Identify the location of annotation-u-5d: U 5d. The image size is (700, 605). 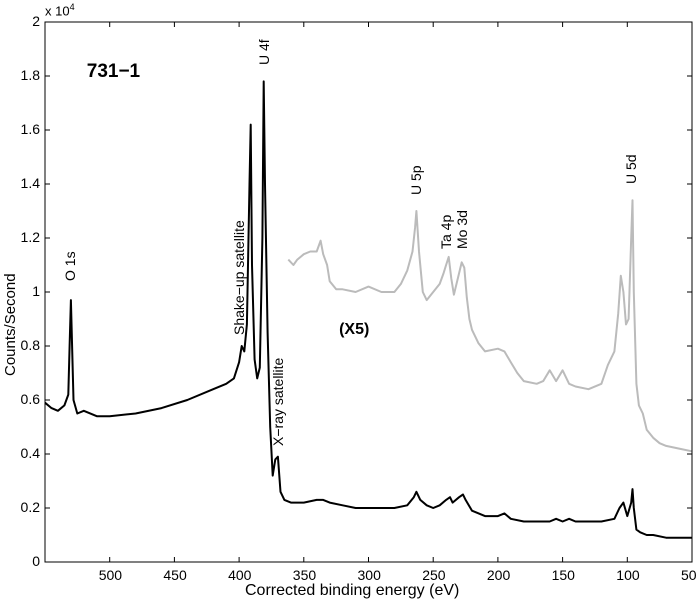
(631, 169).